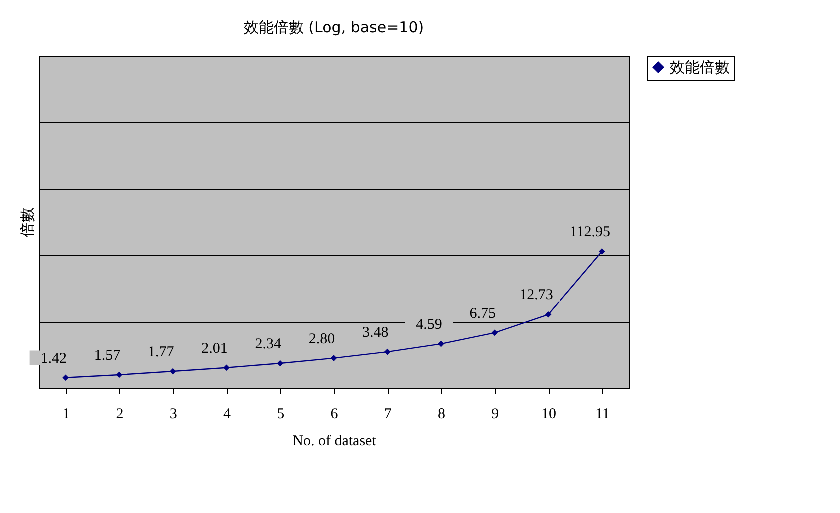 The image size is (840, 513). I want to click on x-tick-label: 5, so click(281, 414).